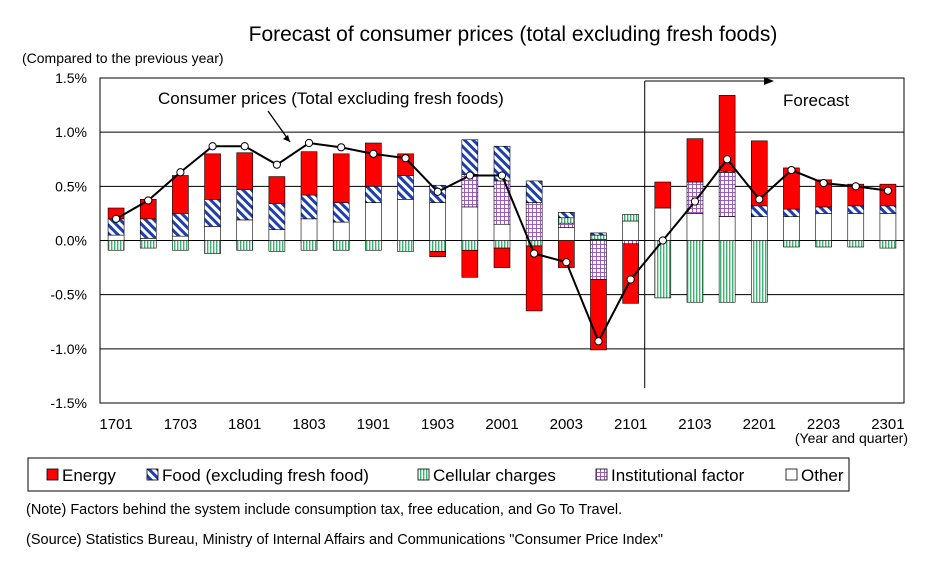 This screenshot has width=929, height=576. I want to click on x-tick-label: 2001, so click(501, 424).